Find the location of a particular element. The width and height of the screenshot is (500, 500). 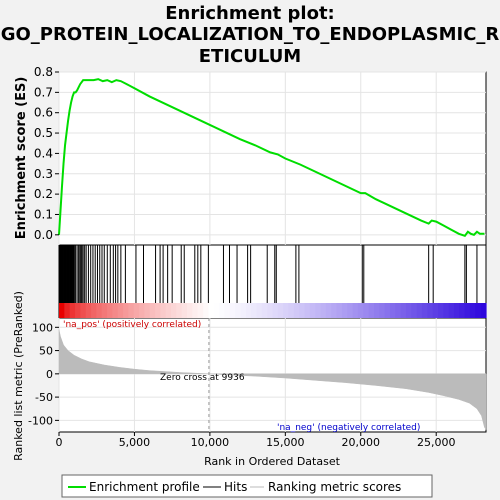

x-tick-label: 25,000 is located at coordinates (436, 442).